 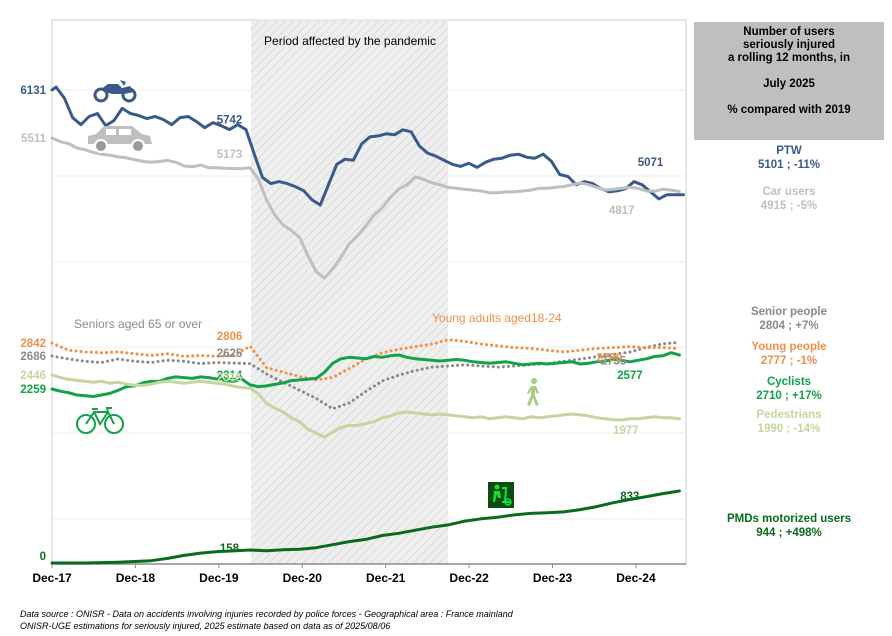 I want to click on legend-ptw-name: PTW, so click(x=789, y=151).